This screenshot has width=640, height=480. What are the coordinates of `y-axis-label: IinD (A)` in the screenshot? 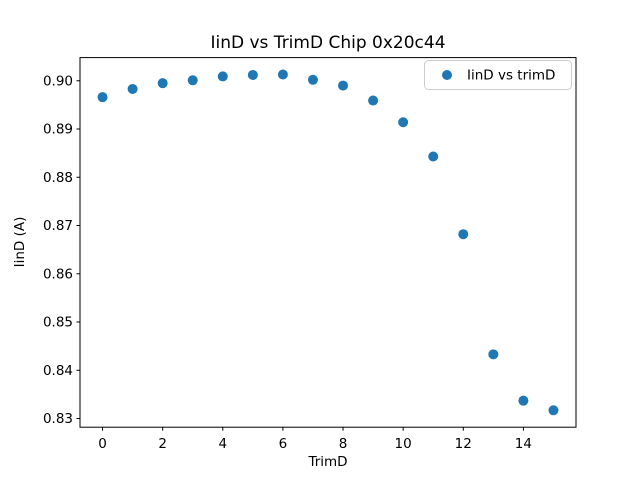 It's located at (20, 242).